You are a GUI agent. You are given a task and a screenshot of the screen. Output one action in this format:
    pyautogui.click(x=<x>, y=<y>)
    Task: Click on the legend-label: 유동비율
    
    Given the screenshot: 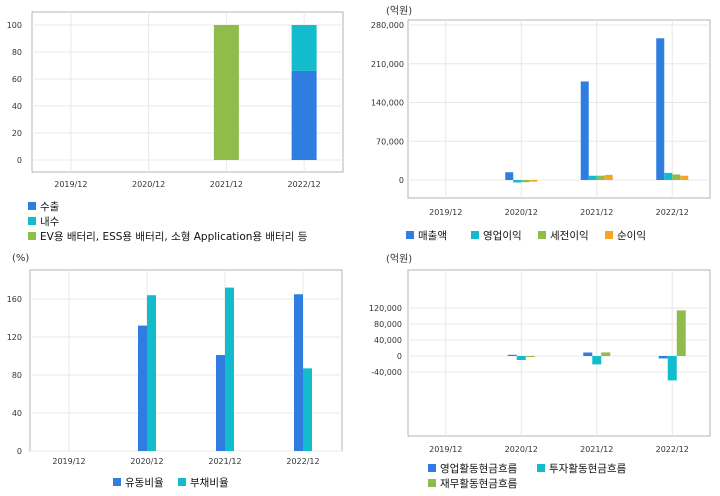 What is the action you would take?
    pyautogui.click(x=144, y=483)
    